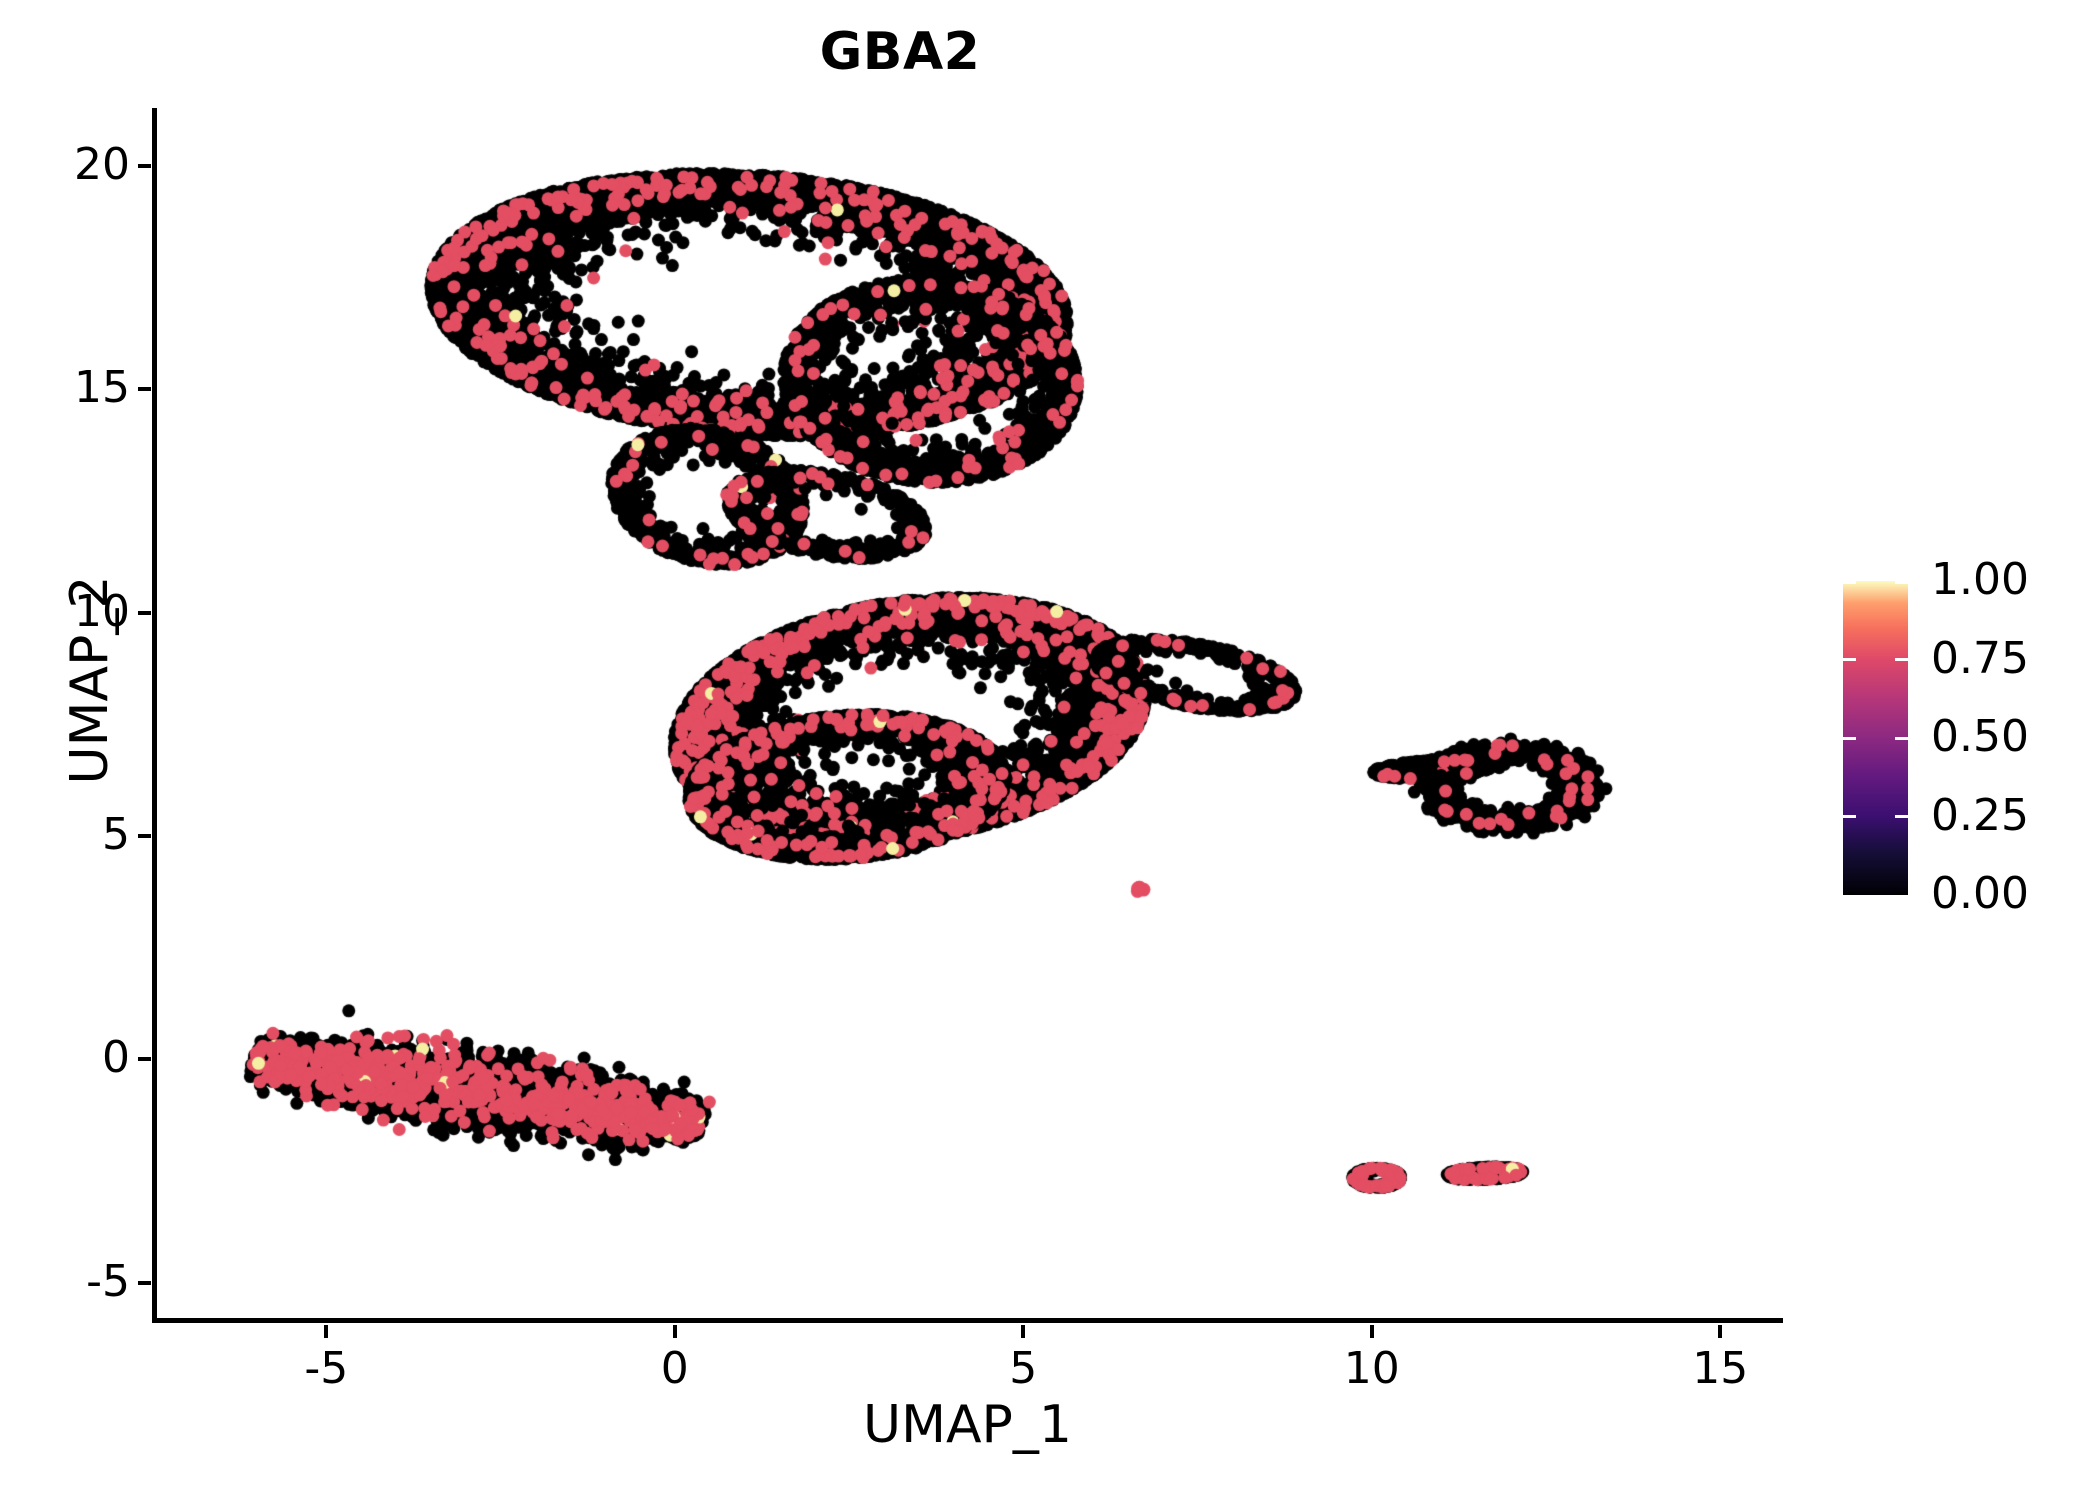  Describe the element at coordinates (90, 680) in the screenshot. I see `y-axis-label: UMAP_2` at that location.